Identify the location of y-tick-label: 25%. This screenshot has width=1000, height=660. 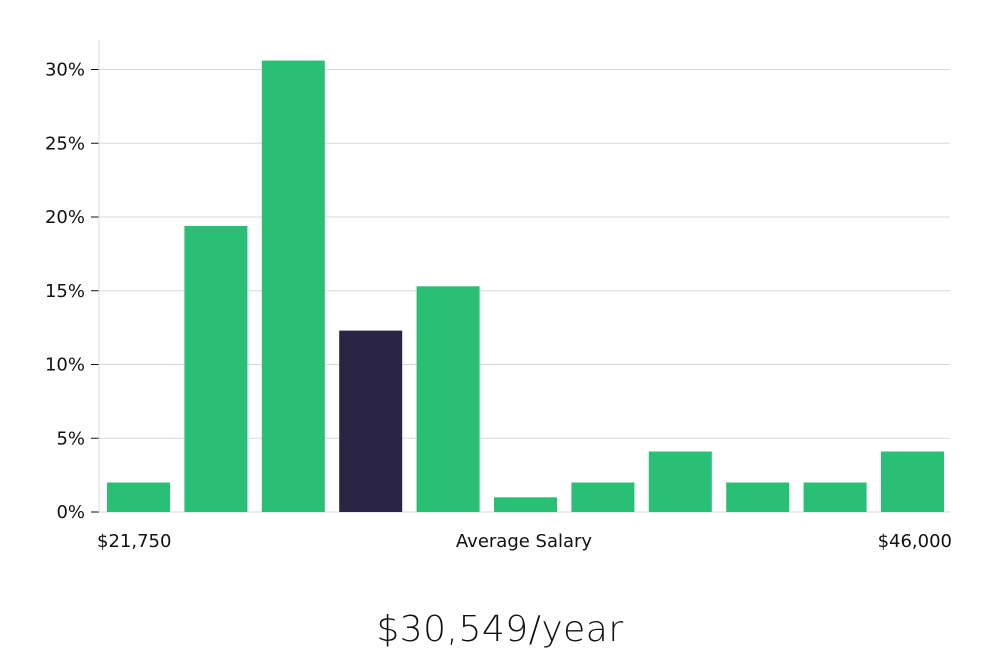
(65, 143).